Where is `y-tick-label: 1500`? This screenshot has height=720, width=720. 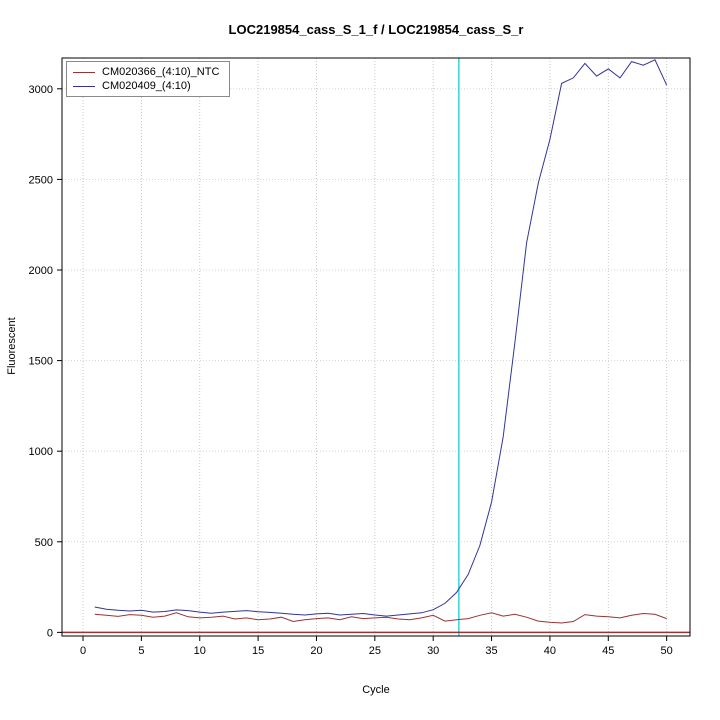
y-tick-label: 1500 is located at coordinates (41, 362).